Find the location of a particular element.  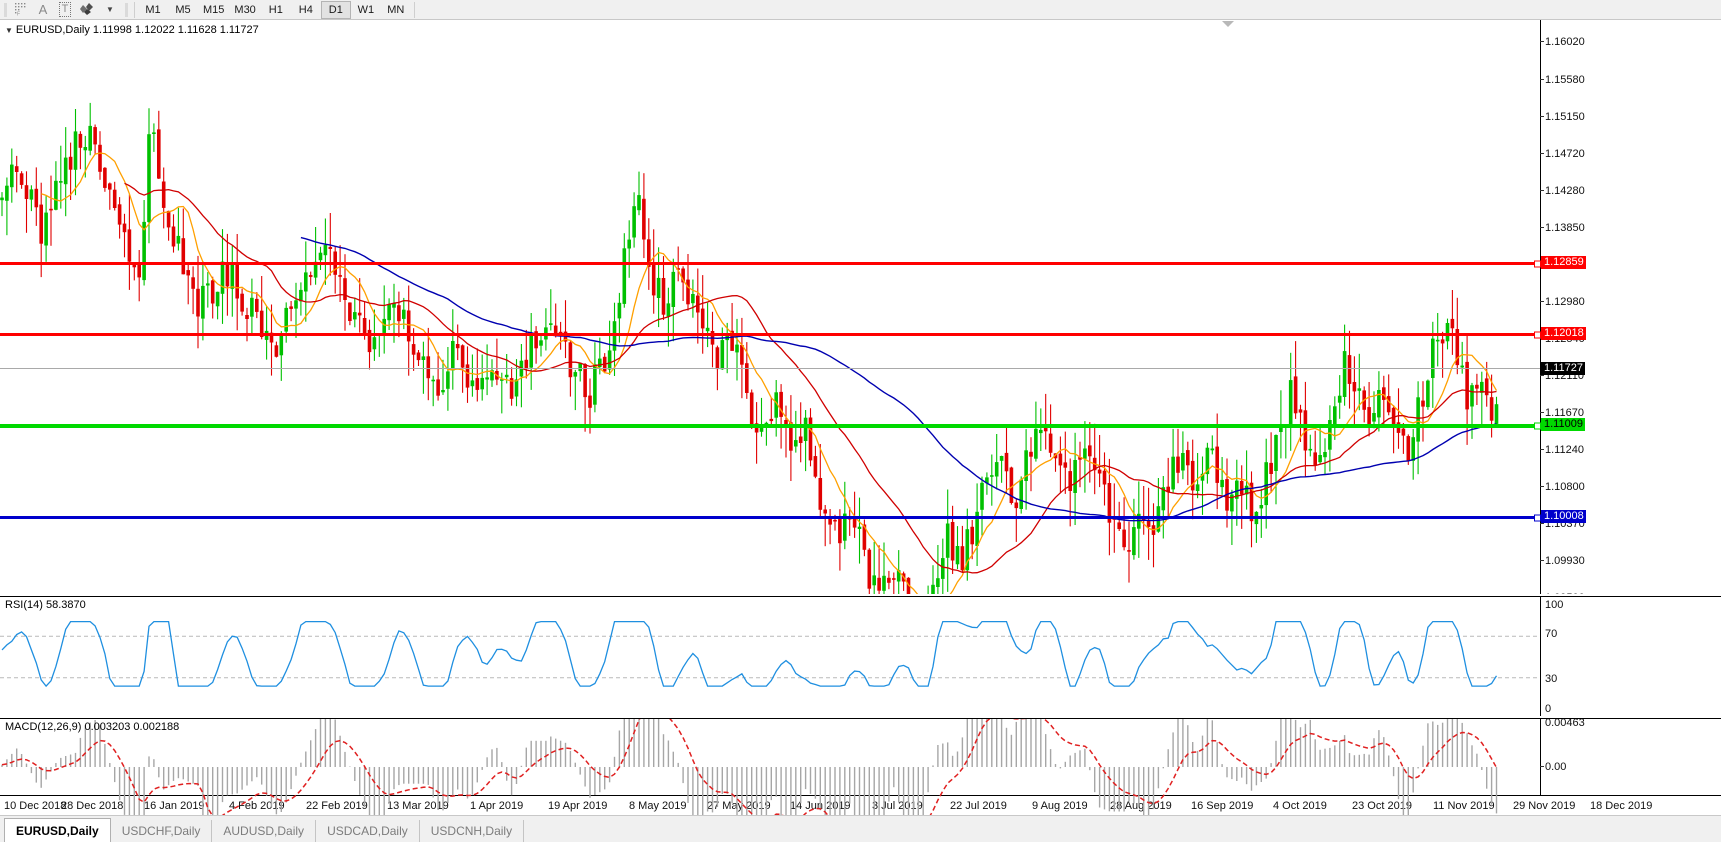

rsi-pane: RSI(14) 58.3870 100 70 30 0 is located at coordinates (860, 656).